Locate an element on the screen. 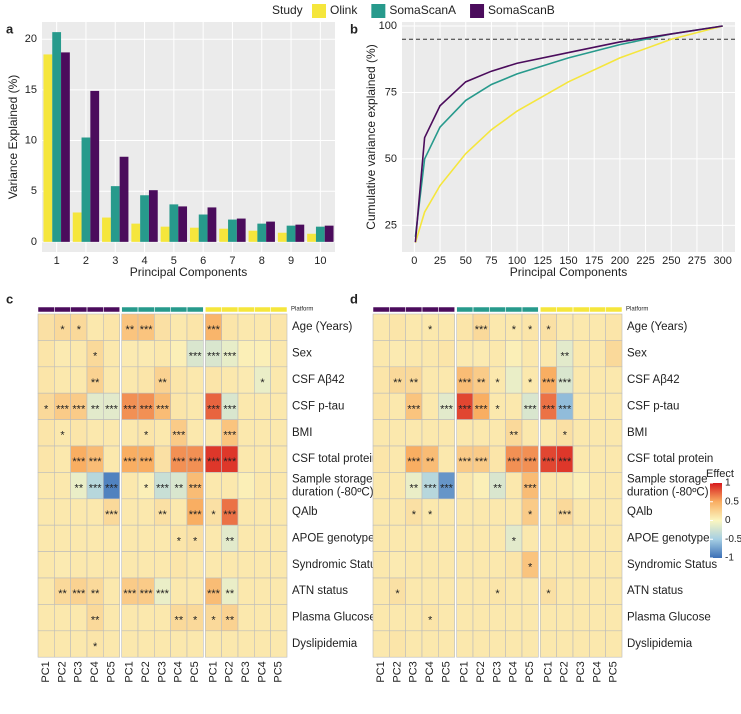 This screenshot has width=741, height=714. significance-label: ** is located at coordinates (481, 383).